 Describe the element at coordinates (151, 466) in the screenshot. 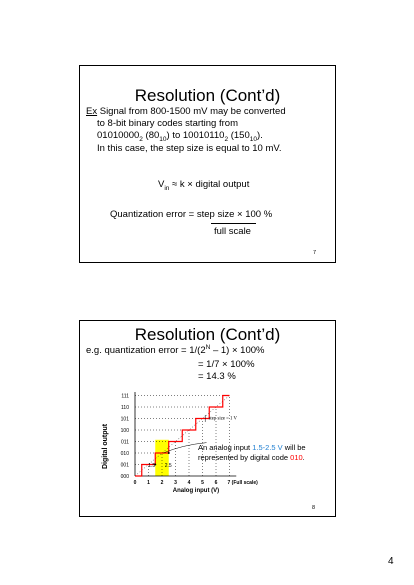

I see `marker-1-5: 1.5` at that location.